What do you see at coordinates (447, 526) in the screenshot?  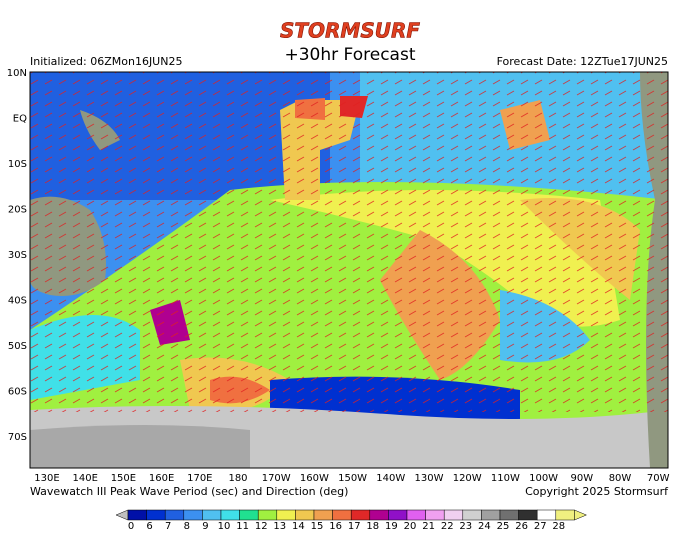 I see `colorbar-label: 22` at bounding box center [447, 526].